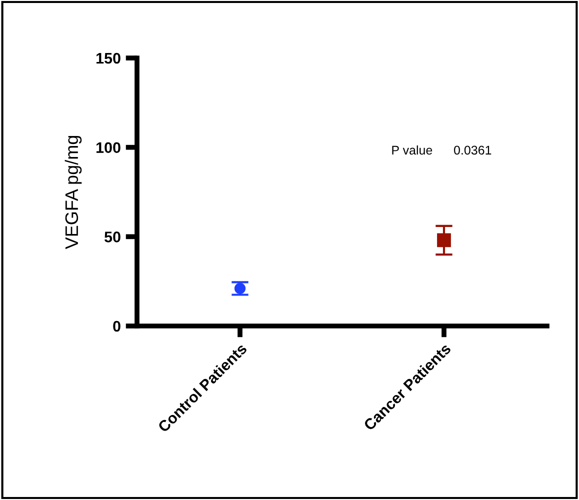 This screenshot has height=500, width=579. What do you see at coordinates (73, 193) in the screenshot?
I see `y-axis-title: VEGFA pg/mg` at bounding box center [73, 193].